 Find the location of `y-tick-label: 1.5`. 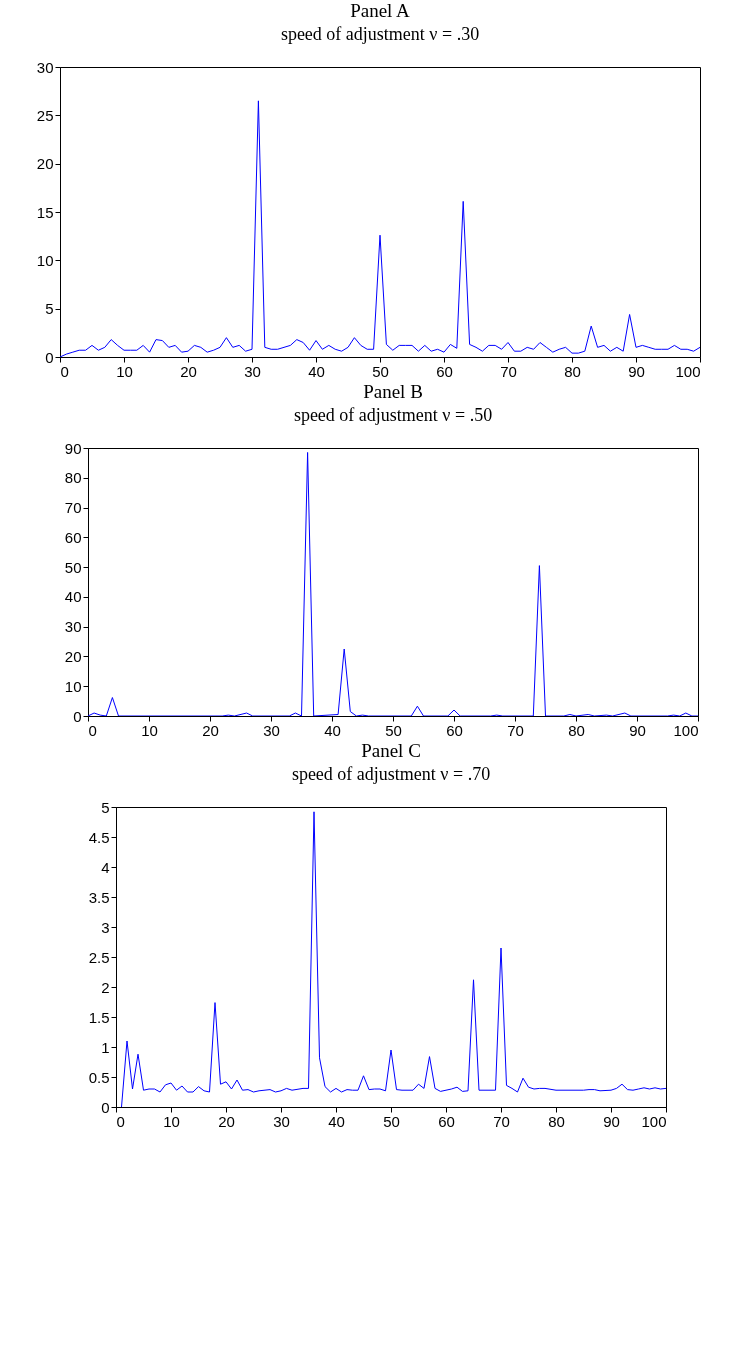

y-tick-label: 1.5 is located at coordinates (99, 1017).